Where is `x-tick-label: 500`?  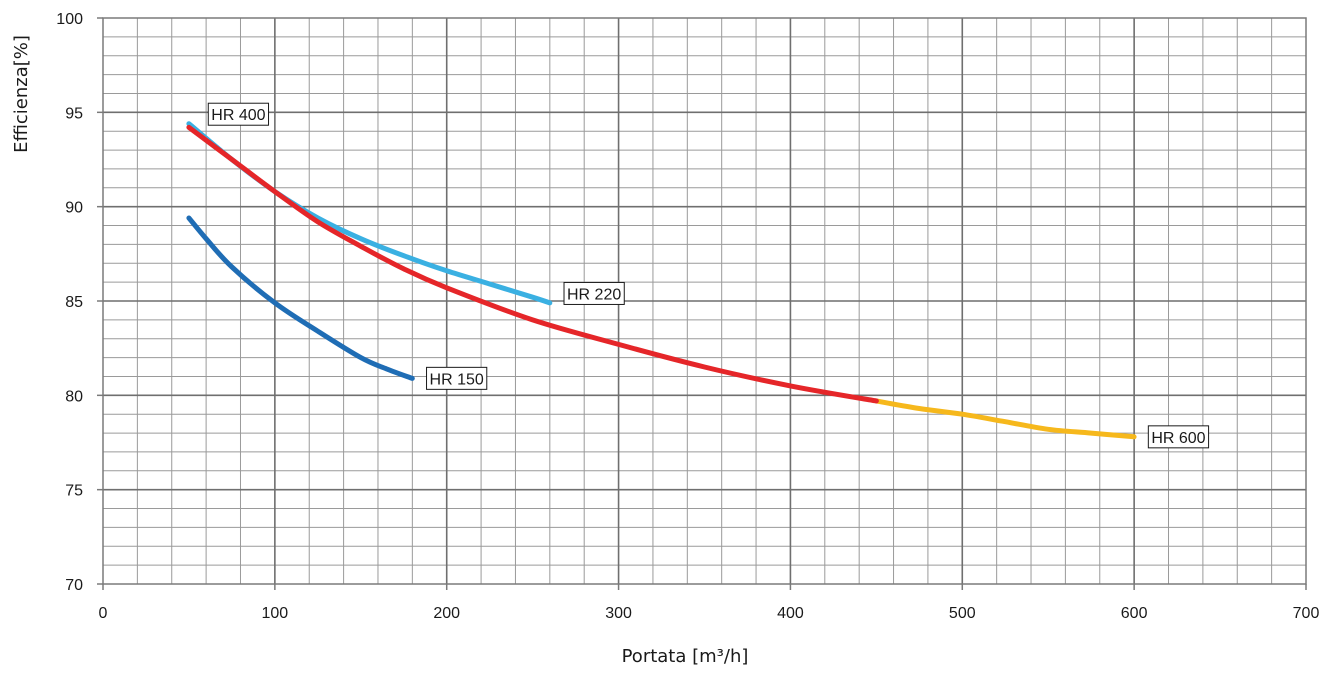
x-tick-label: 500 is located at coordinates (962, 613).